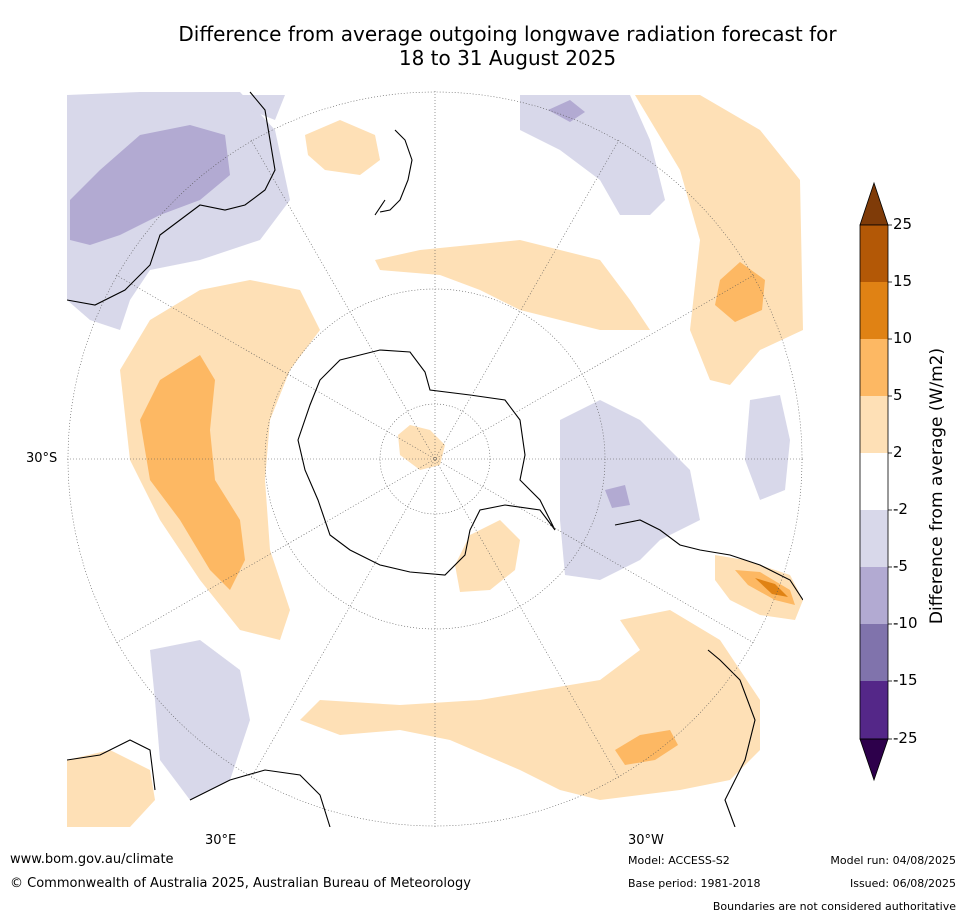 Image resolution: width=965 pixels, height=919 pixels. Describe the element at coordinates (903, 281) in the screenshot. I see `colorbar-tick-label: 15` at that location.